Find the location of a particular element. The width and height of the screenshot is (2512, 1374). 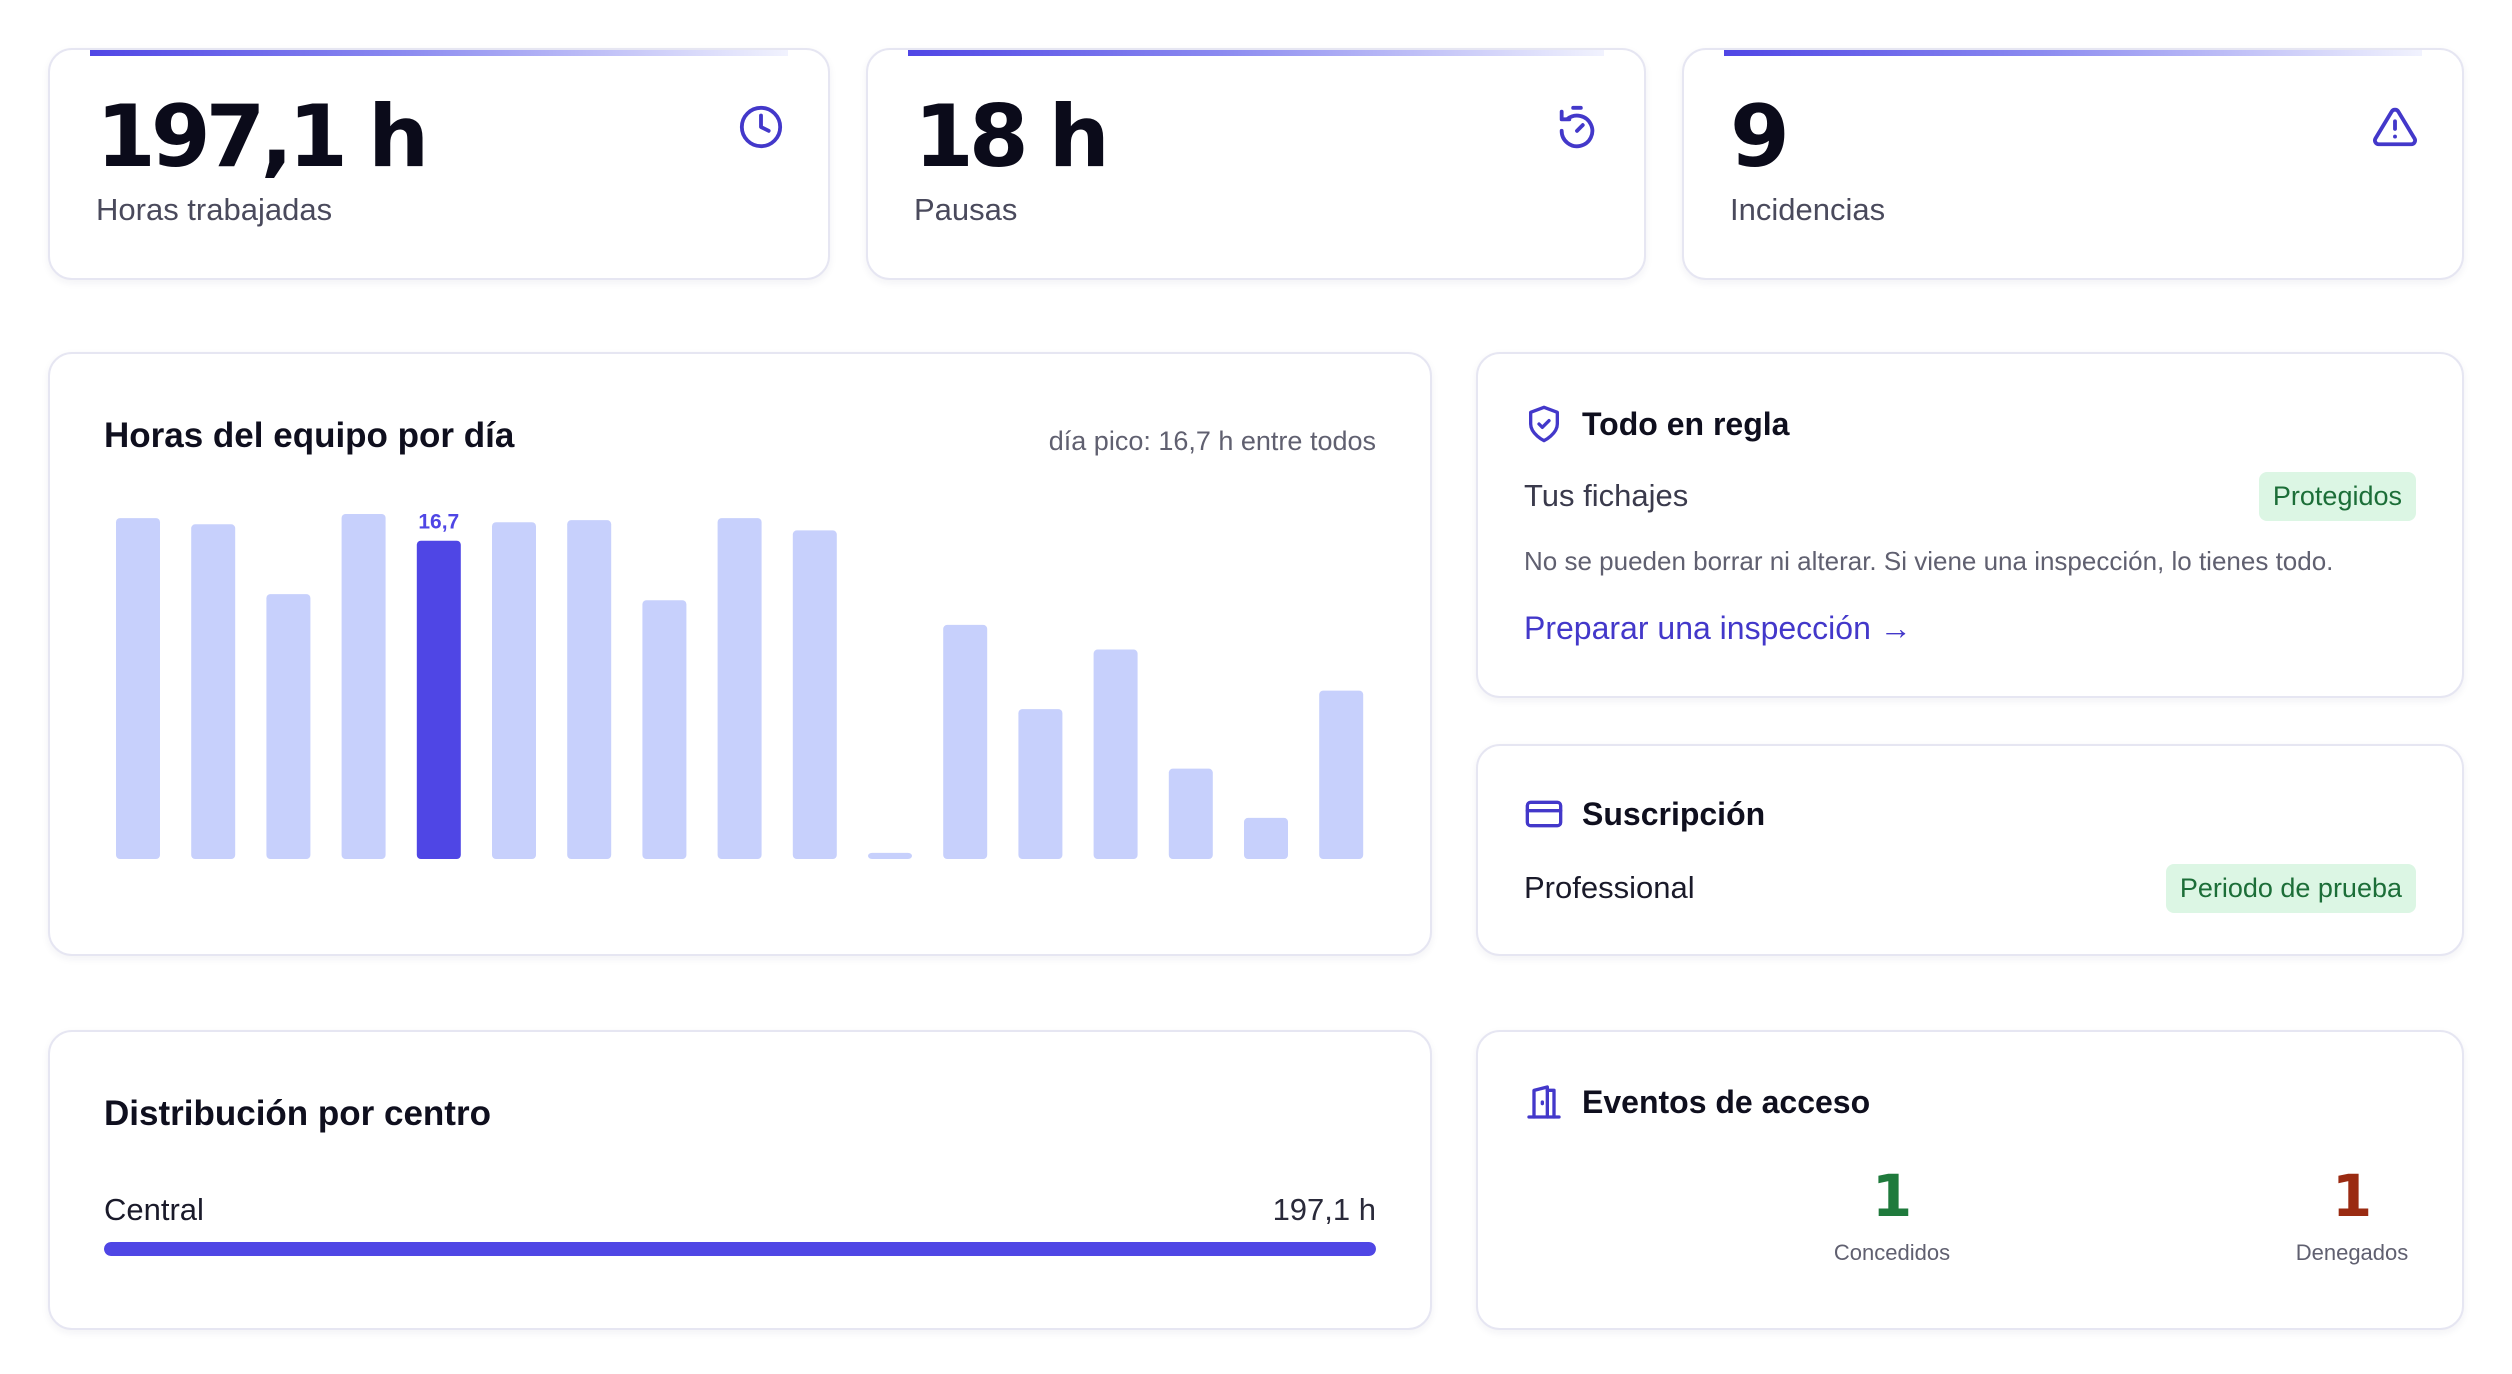

team-hours-bar-chart: 16,7 is located at coordinates (740, 685).